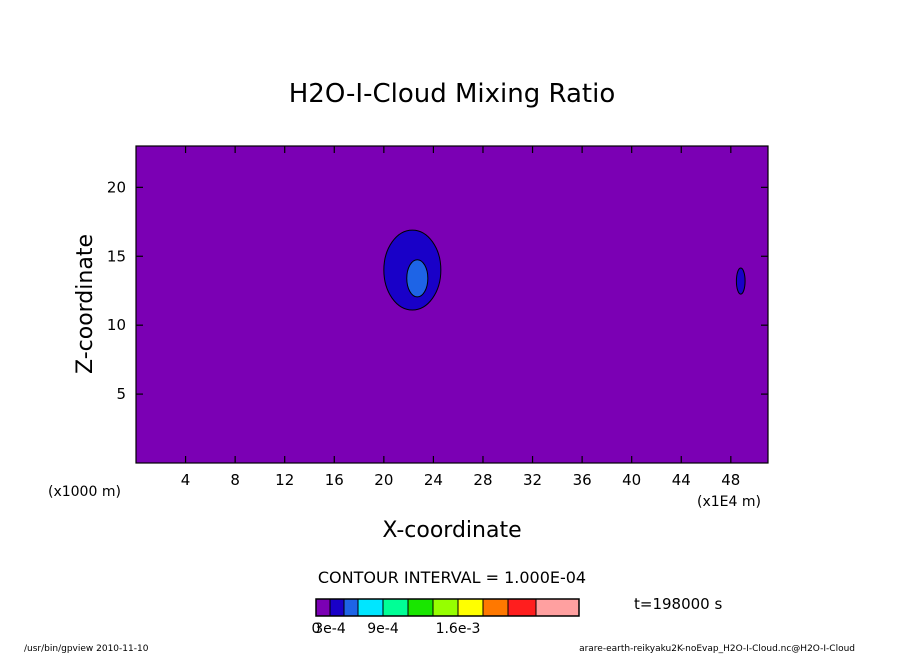 The height and width of the screenshot is (654, 904). Describe the element at coordinates (452, 94) in the screenshot. I see `chart-title: H2O-I-Cloud Mixing Ratio` at that location.